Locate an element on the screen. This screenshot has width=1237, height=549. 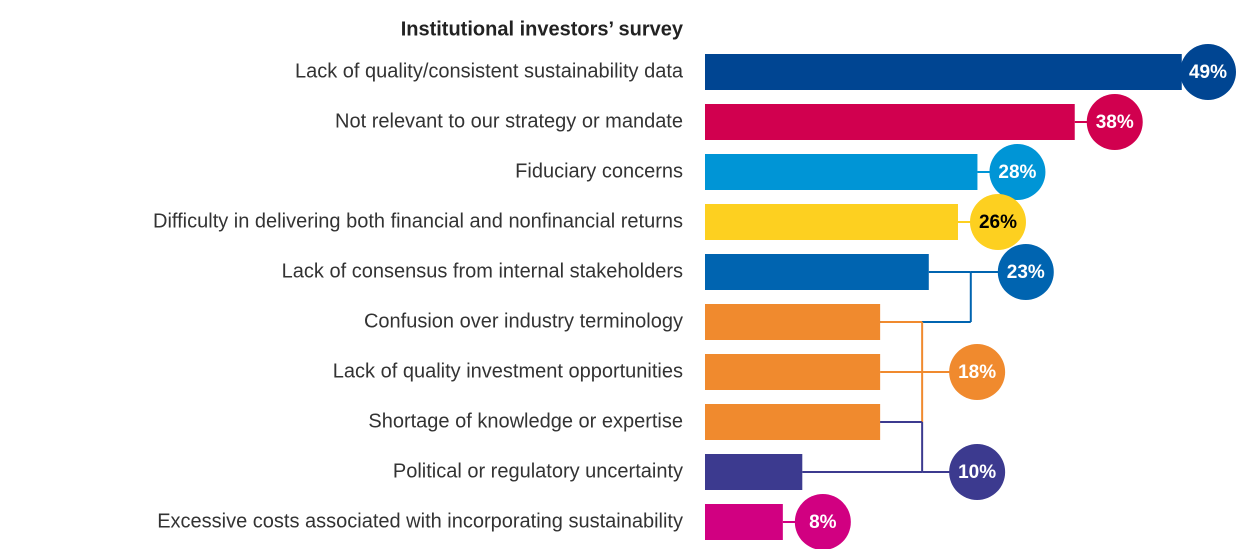
value-label: 38% is located at coordinates (1115, 122).